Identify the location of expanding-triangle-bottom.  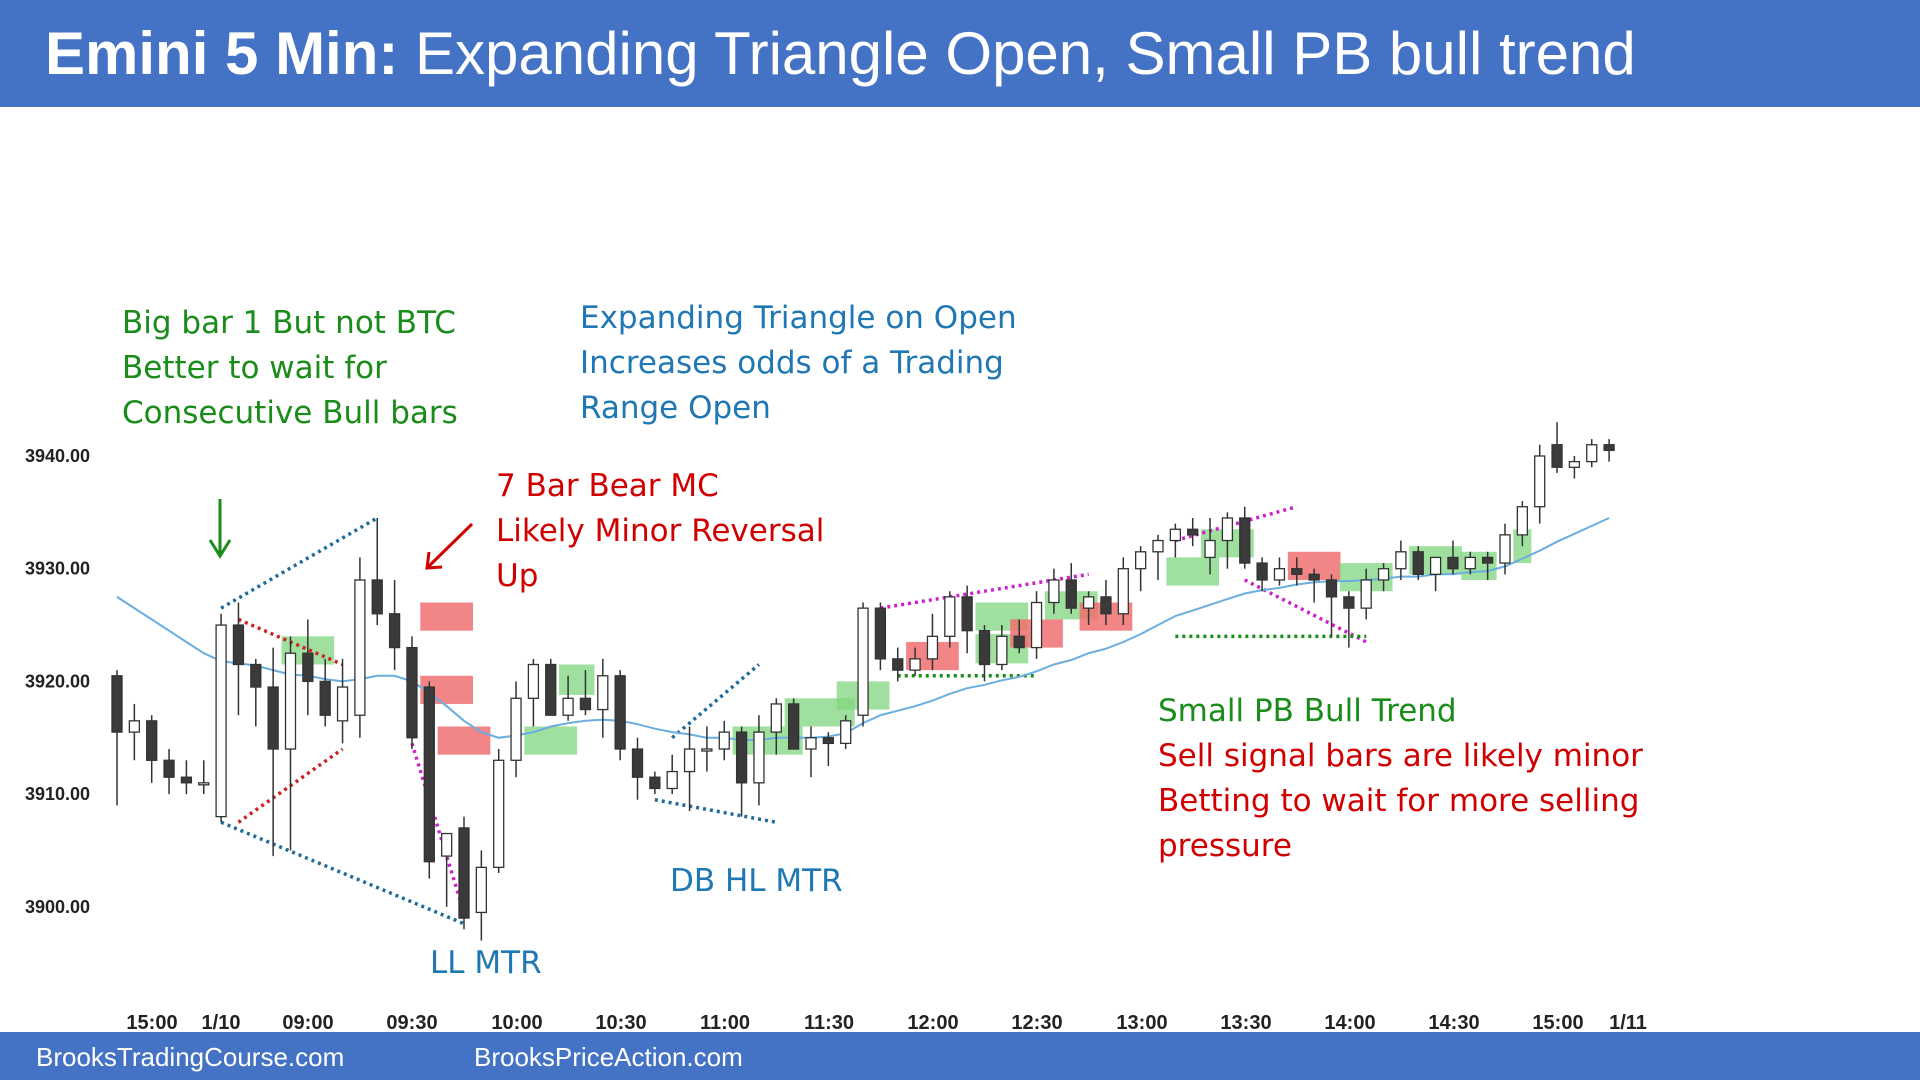
(342, 873).